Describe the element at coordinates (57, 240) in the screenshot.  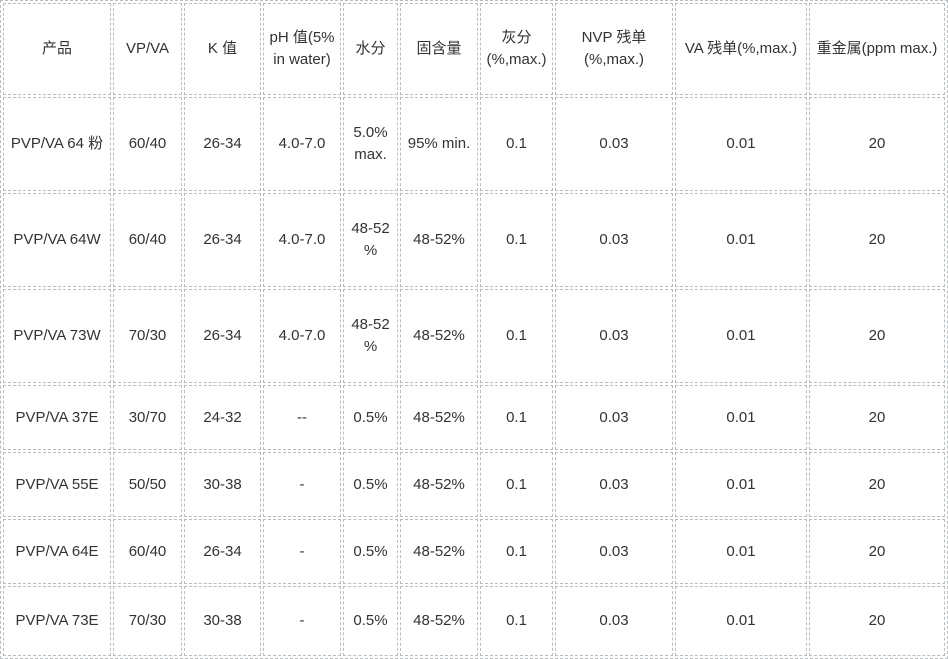
I see `cell-product: PVP/VA 64W` at that location.